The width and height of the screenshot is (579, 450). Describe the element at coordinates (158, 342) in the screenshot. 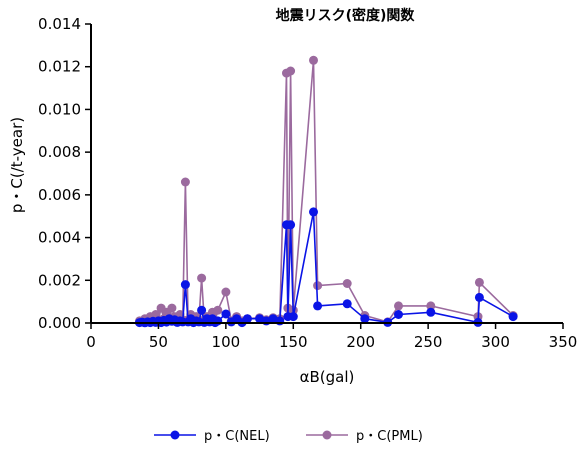

I see `x-tick-label: 50` at that location.